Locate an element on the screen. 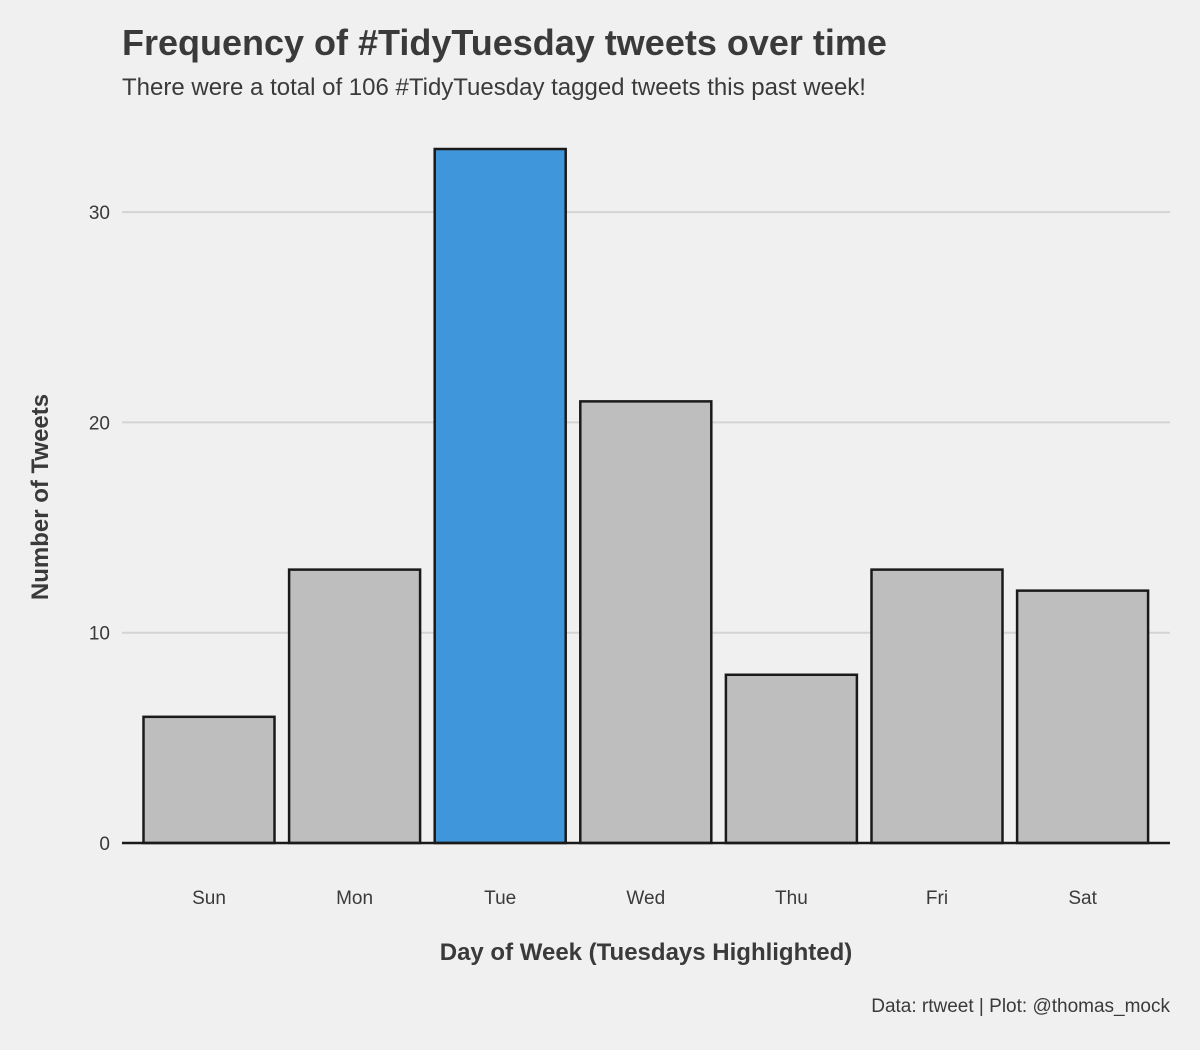  x-tick-label-sat: Sat is located at coordinates (1082, 898).